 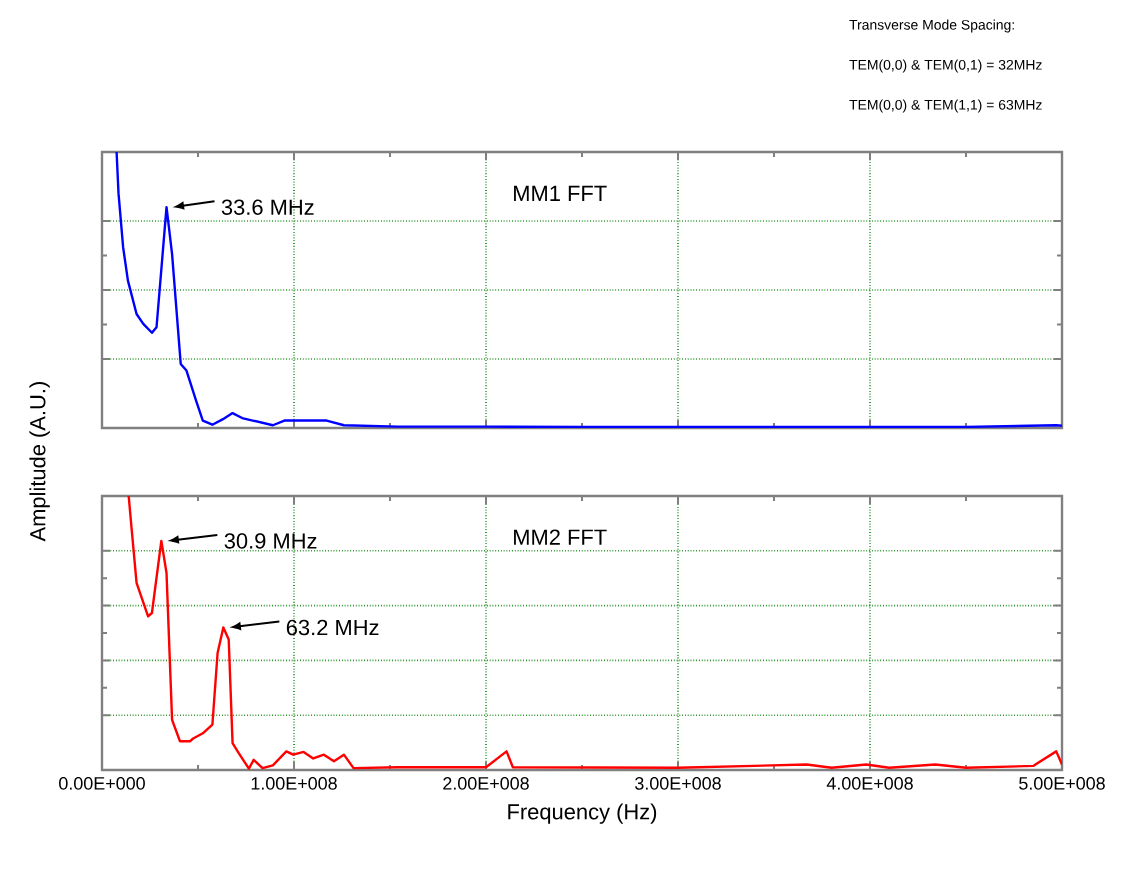 I want to click on x-tick-label: 5.00E+008, so click(x=1062, y=783).